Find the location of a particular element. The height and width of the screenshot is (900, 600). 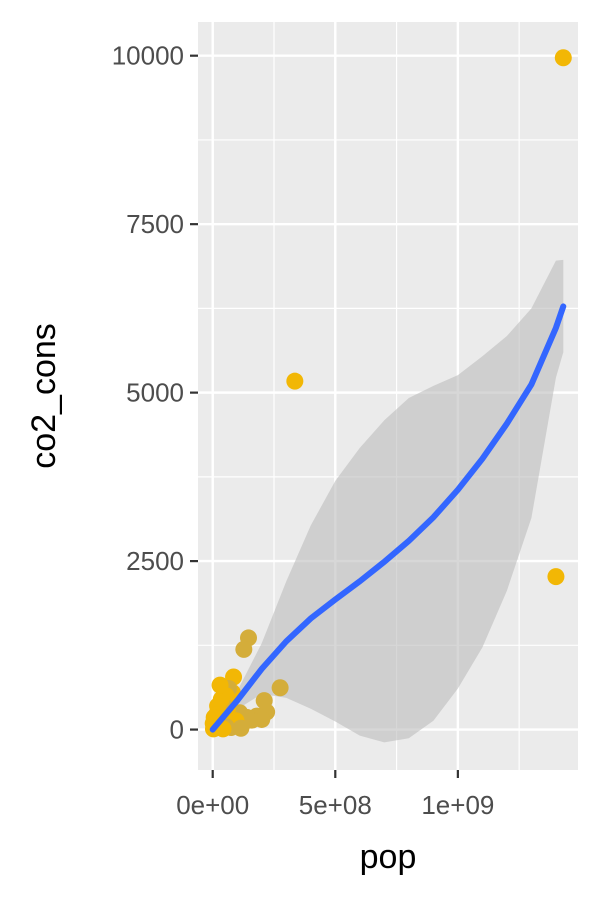

y-tick-label: 2500 is located at coordinates (155, 561).